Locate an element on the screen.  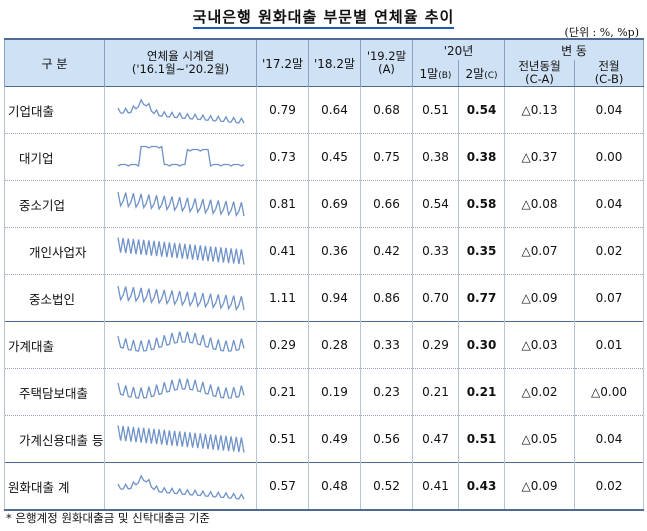
cell-19: 0.56 is located at coordinates (386, 439).